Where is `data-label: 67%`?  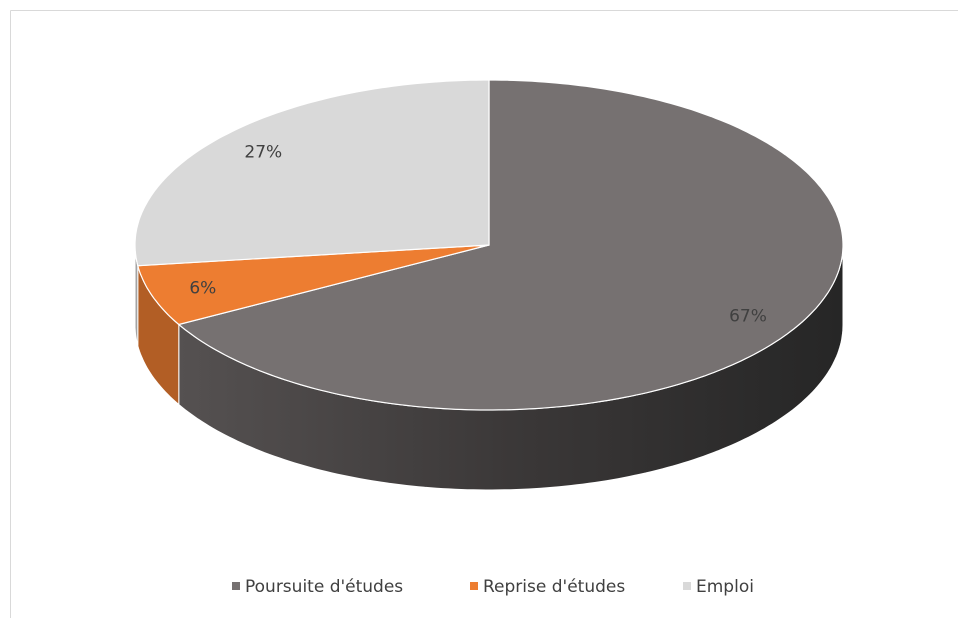 data-label: 67% is located at coordinates (748, 316).